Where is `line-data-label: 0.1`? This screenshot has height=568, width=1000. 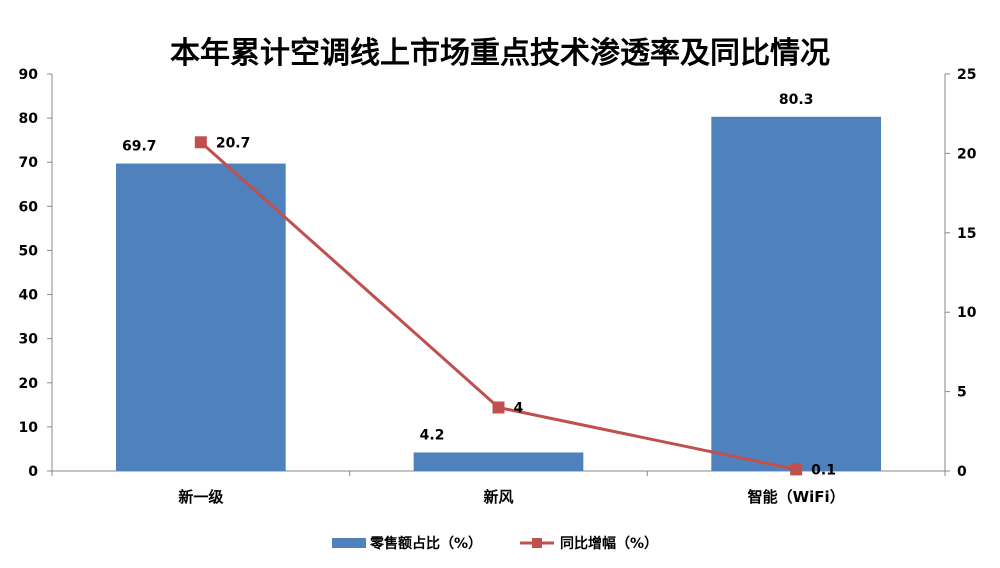 line-data-label: 0.1 is located at coordinates (823, 470).